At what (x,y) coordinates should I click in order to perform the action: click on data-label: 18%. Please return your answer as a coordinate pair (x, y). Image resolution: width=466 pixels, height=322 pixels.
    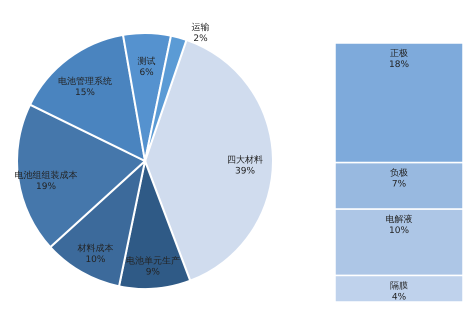
    Looking at the image, I should click on (399, 65).